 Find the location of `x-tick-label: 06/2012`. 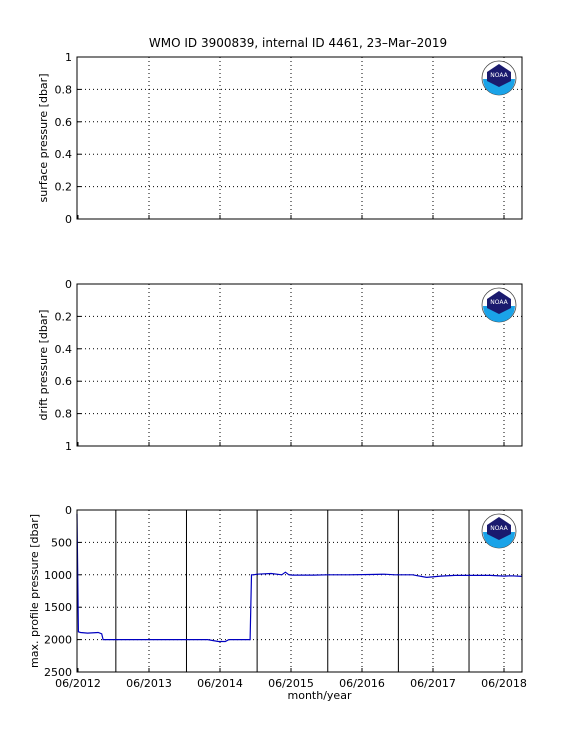

x-tick-label: 06/2012 is located at coordinates (78, 683).